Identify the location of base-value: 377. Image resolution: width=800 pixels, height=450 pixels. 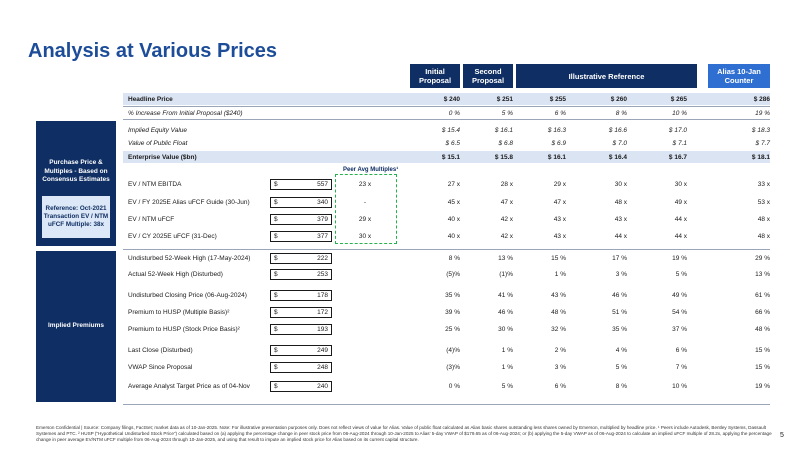
(322, 236).